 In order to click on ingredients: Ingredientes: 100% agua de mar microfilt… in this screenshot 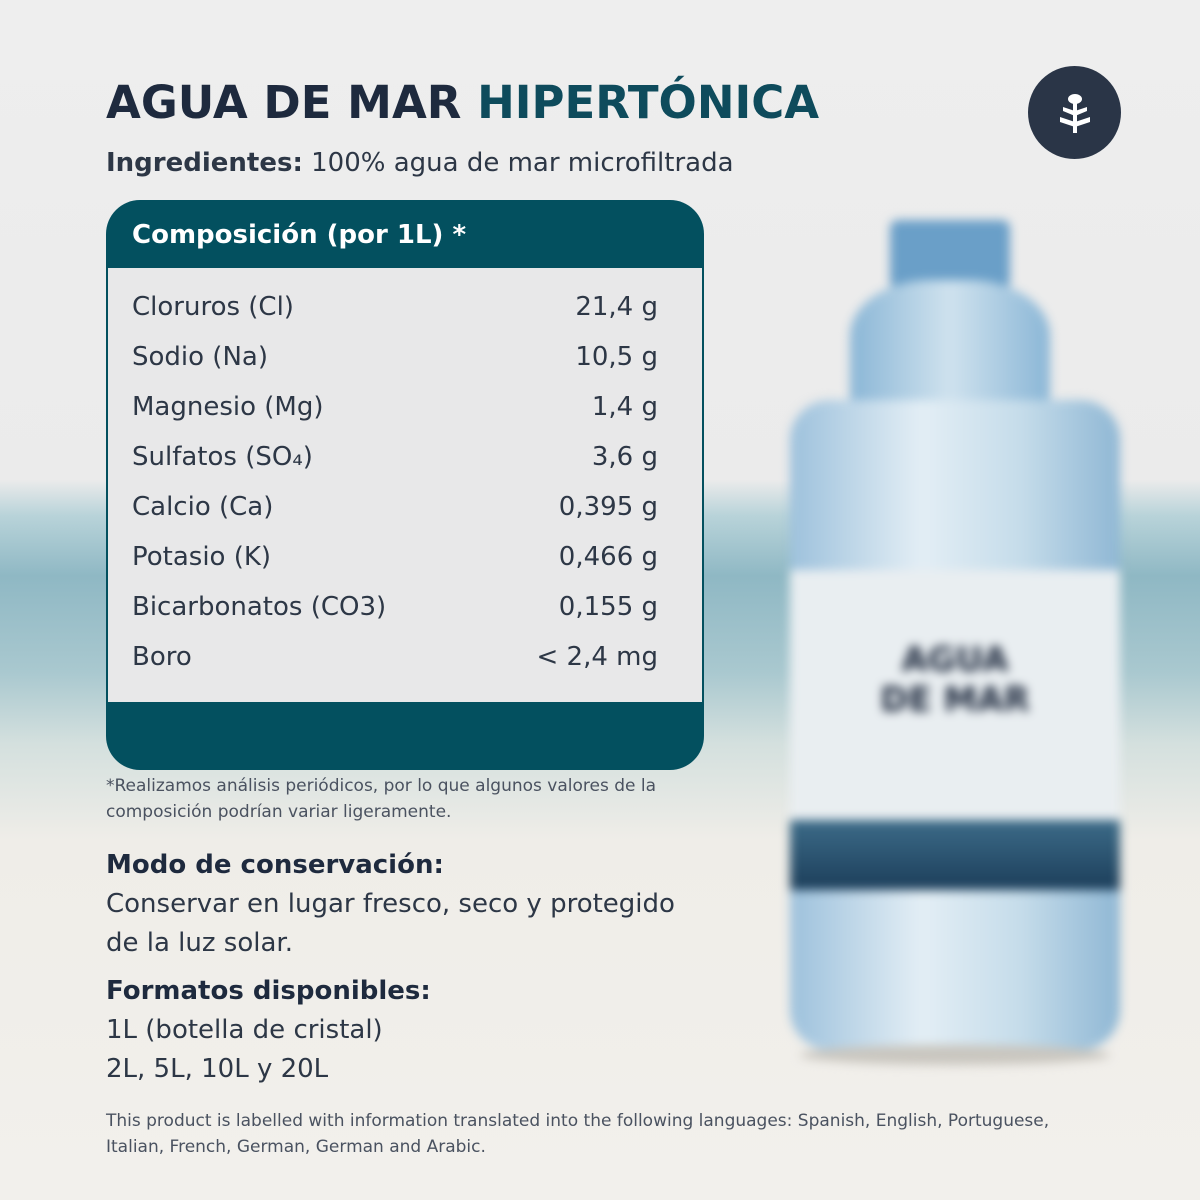, I will do `click(420, 163)`.